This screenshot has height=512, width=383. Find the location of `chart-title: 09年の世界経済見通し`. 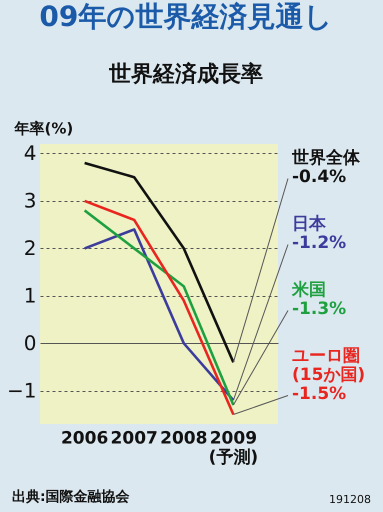

chart-title: 09年の世界経済見通し is located at coordinates (185, 16).